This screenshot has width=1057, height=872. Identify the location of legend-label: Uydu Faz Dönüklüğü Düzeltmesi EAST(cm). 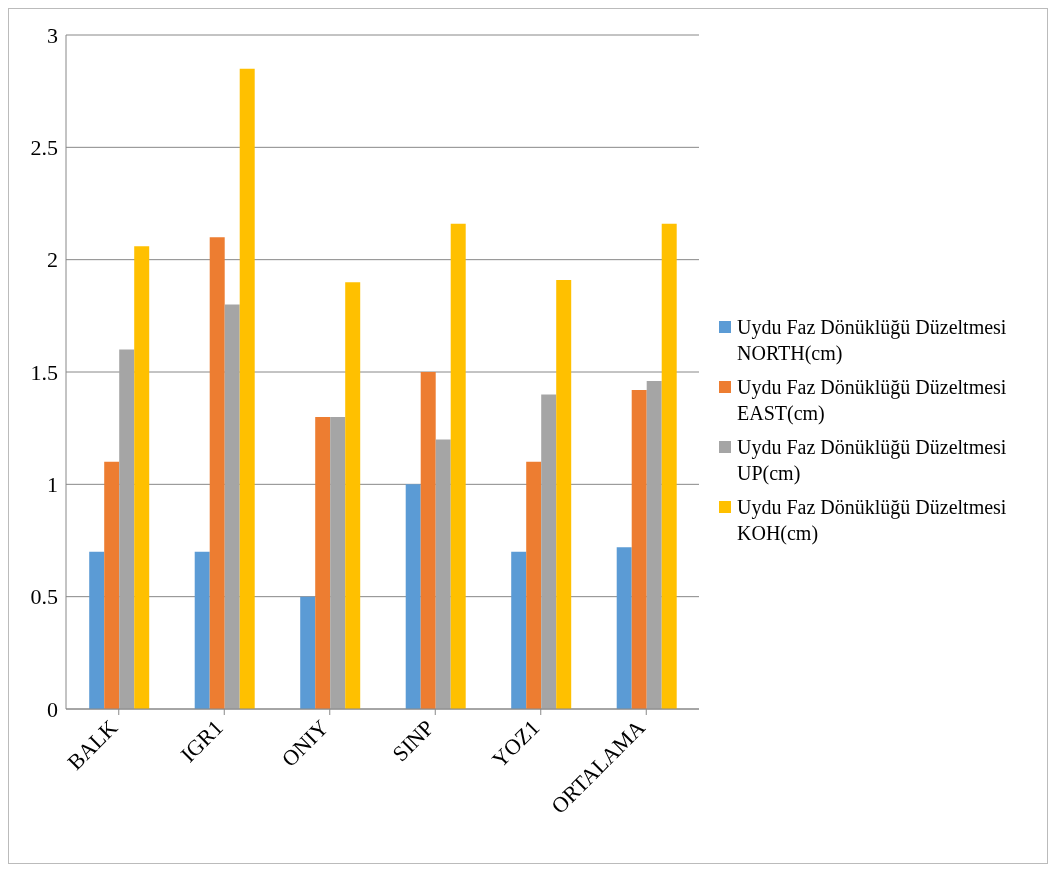
(872, 400).